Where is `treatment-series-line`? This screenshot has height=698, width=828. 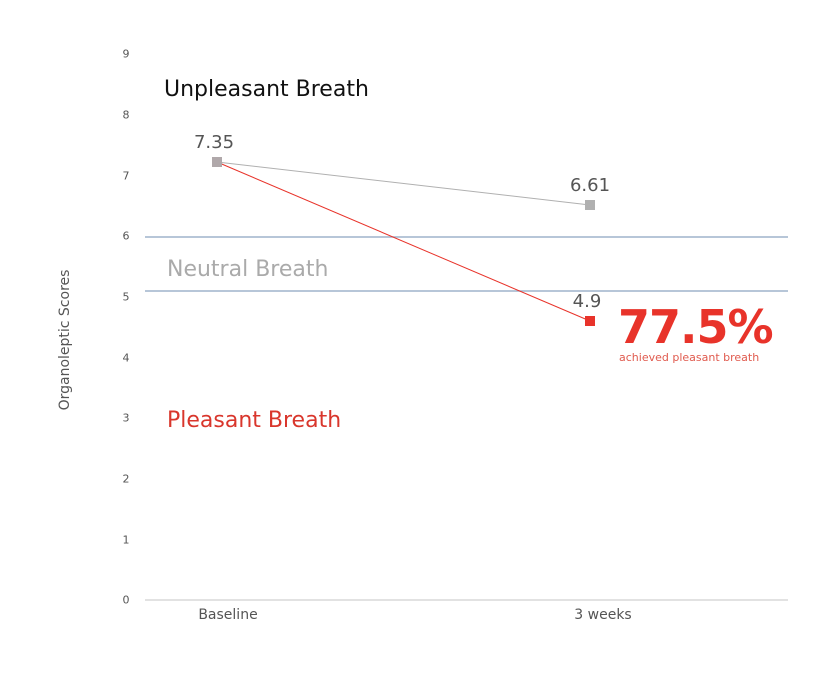
treatment-series-line is located at coordinates (403, 241).